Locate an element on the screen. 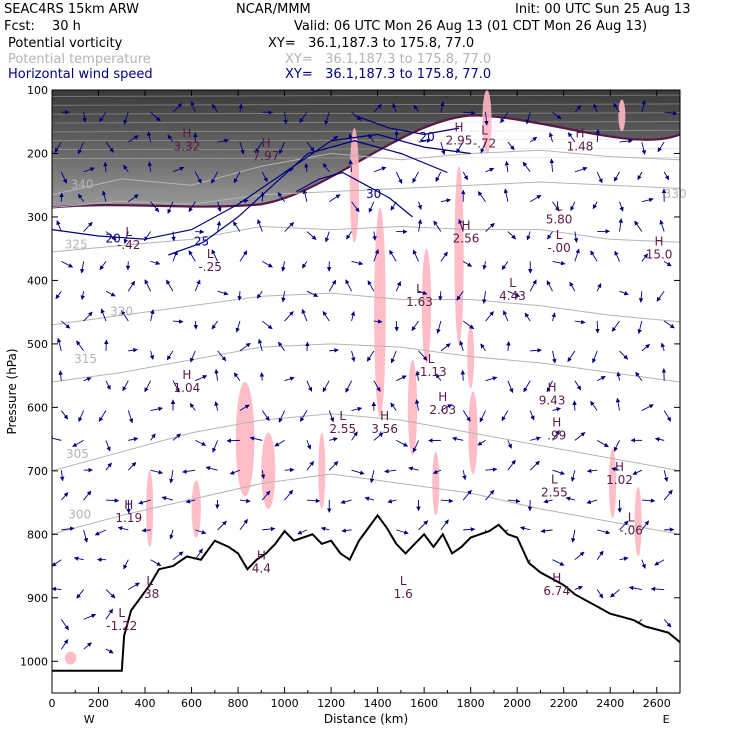 The width and height of the screenshot is (740, 740). y-axis-label: Pressure (hPa) is located at coordinates (12, 391).